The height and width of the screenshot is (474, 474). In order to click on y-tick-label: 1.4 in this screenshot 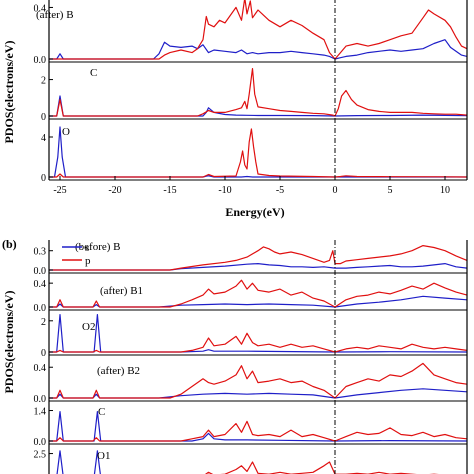, I will do `click(40, 412)`.